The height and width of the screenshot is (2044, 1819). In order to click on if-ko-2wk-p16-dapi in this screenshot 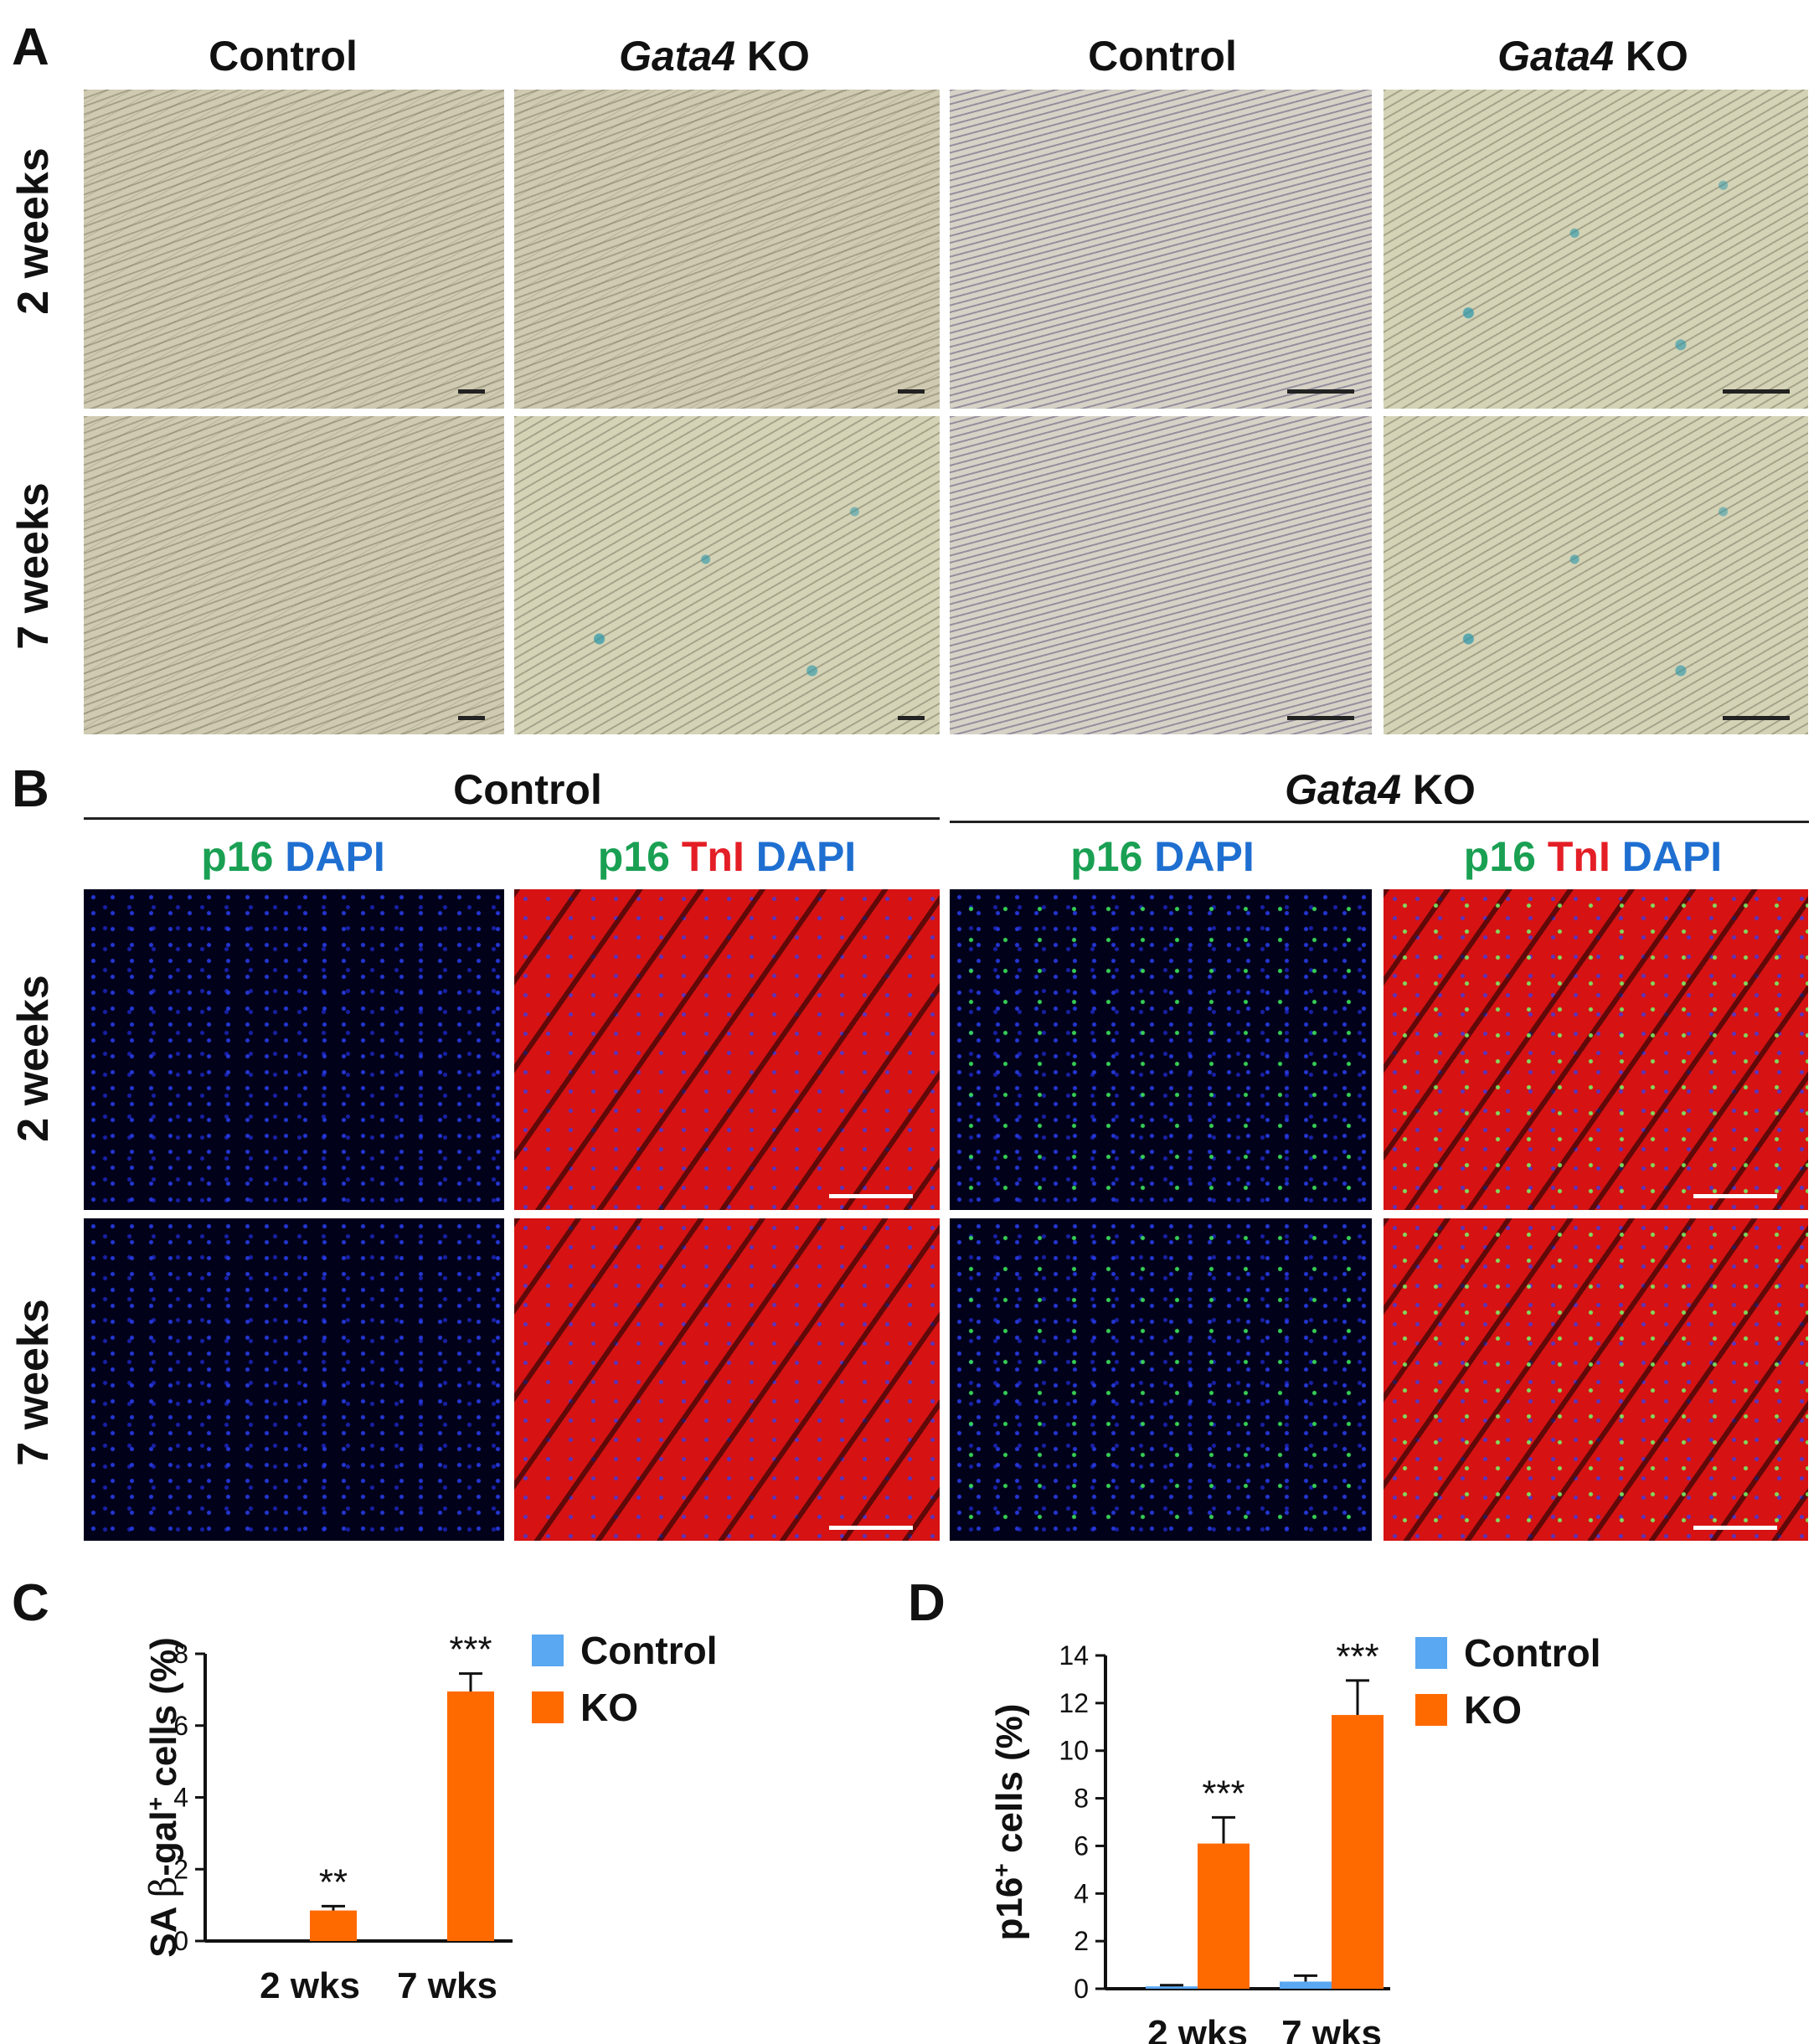, I will do `click(1161, 1049)`.